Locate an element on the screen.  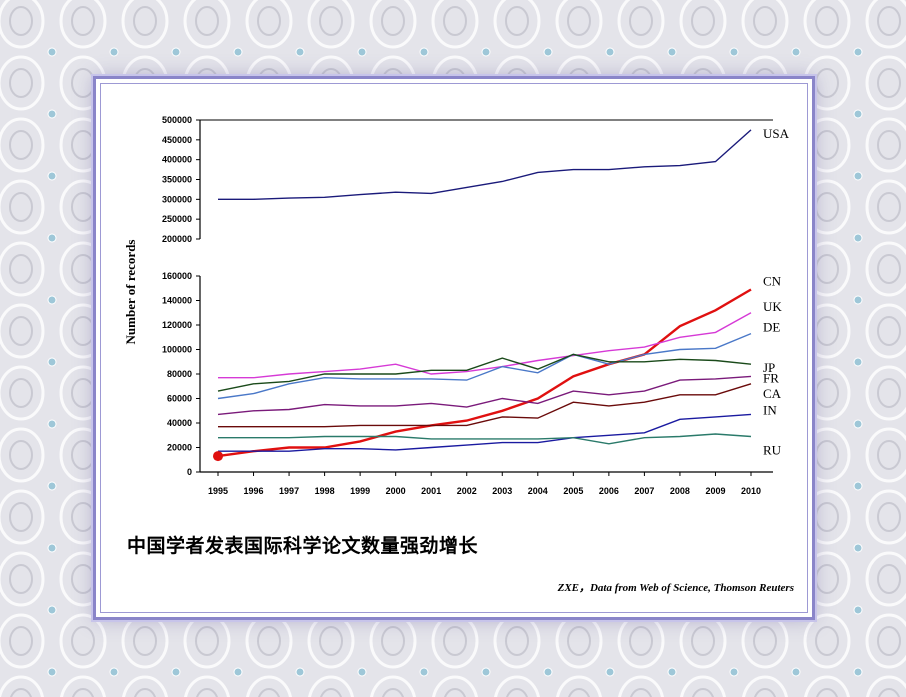
y-tick-label: 500000 is located at coordinates (177, 120).